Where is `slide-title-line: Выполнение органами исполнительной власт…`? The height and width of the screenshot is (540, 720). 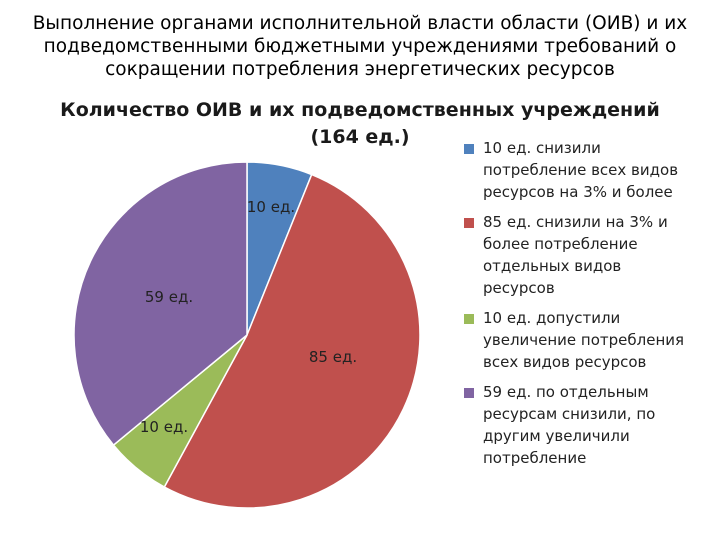
slide-title-line: Выполнение органами исполнительной власт… is located at coordinates (360, 23).